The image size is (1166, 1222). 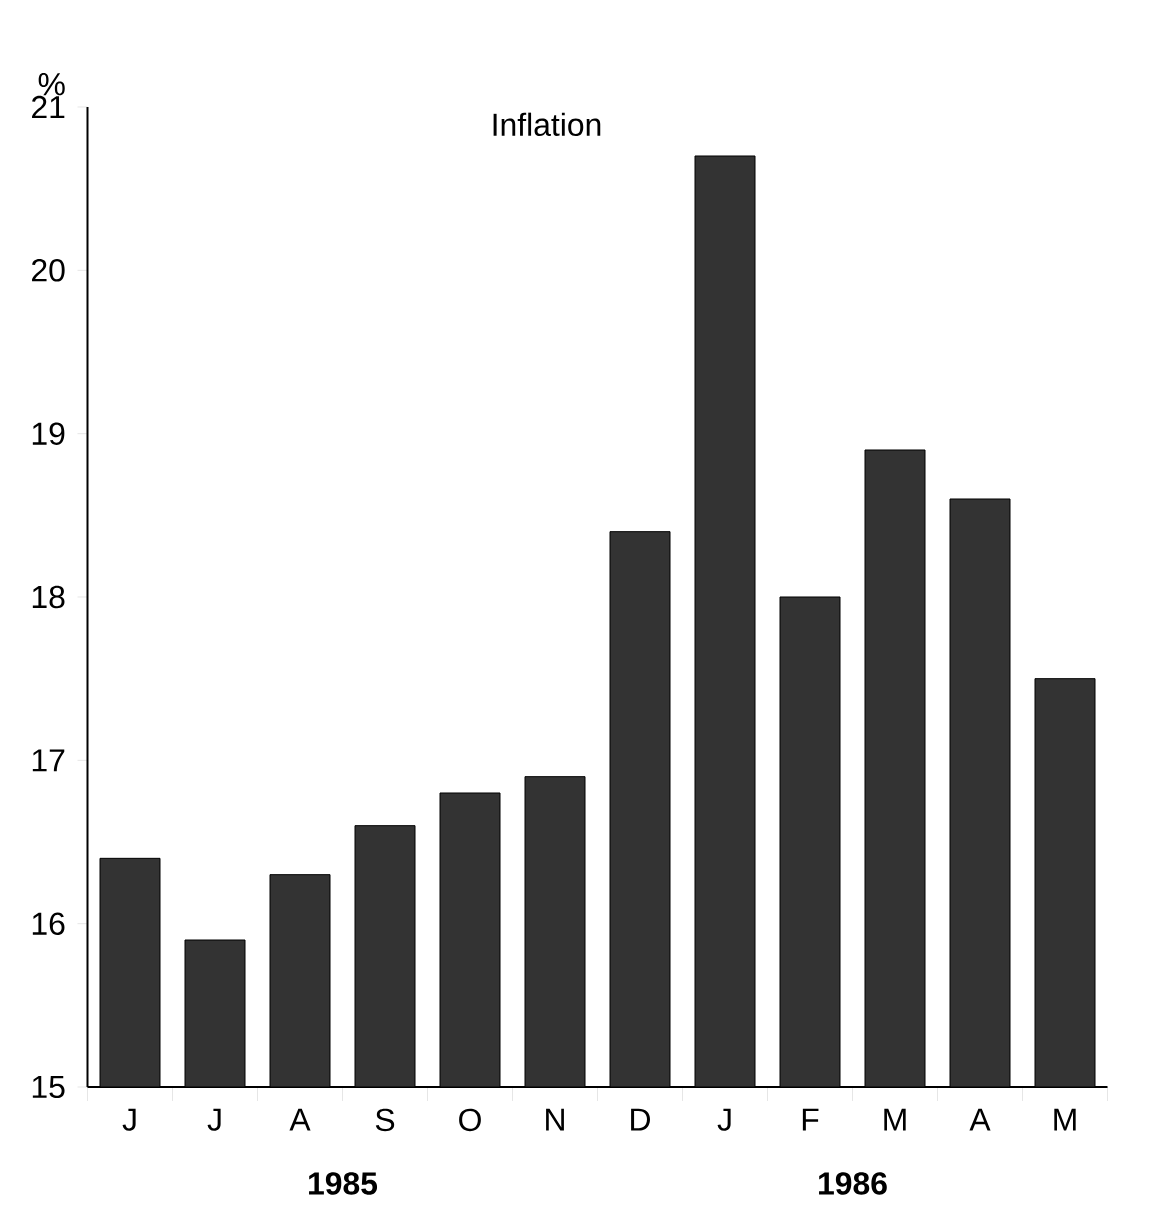 What do you see at coordinates (48, 597) in the screenshot?
I see `y-tick-label: 18` at bounding box center [48, 597].